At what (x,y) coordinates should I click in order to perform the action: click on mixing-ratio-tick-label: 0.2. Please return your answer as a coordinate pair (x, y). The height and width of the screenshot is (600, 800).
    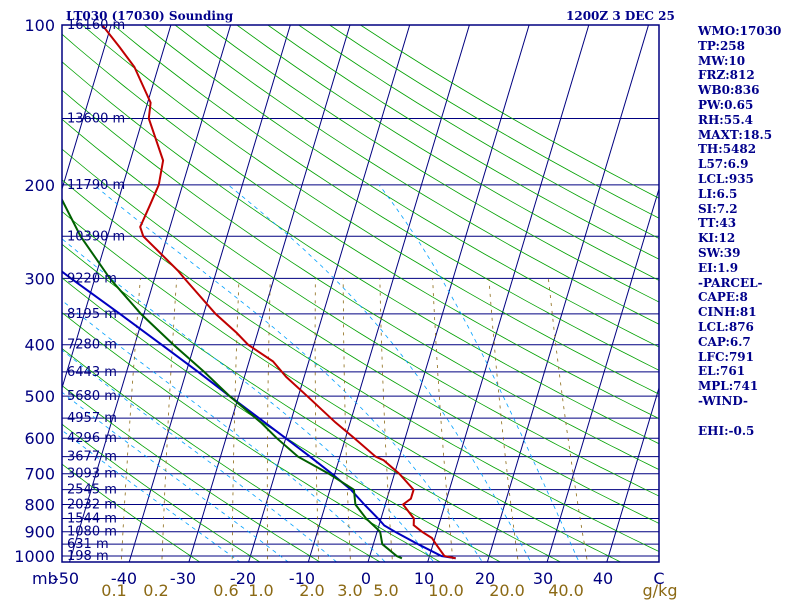
    Looking at the image, I should click on (155, 590).